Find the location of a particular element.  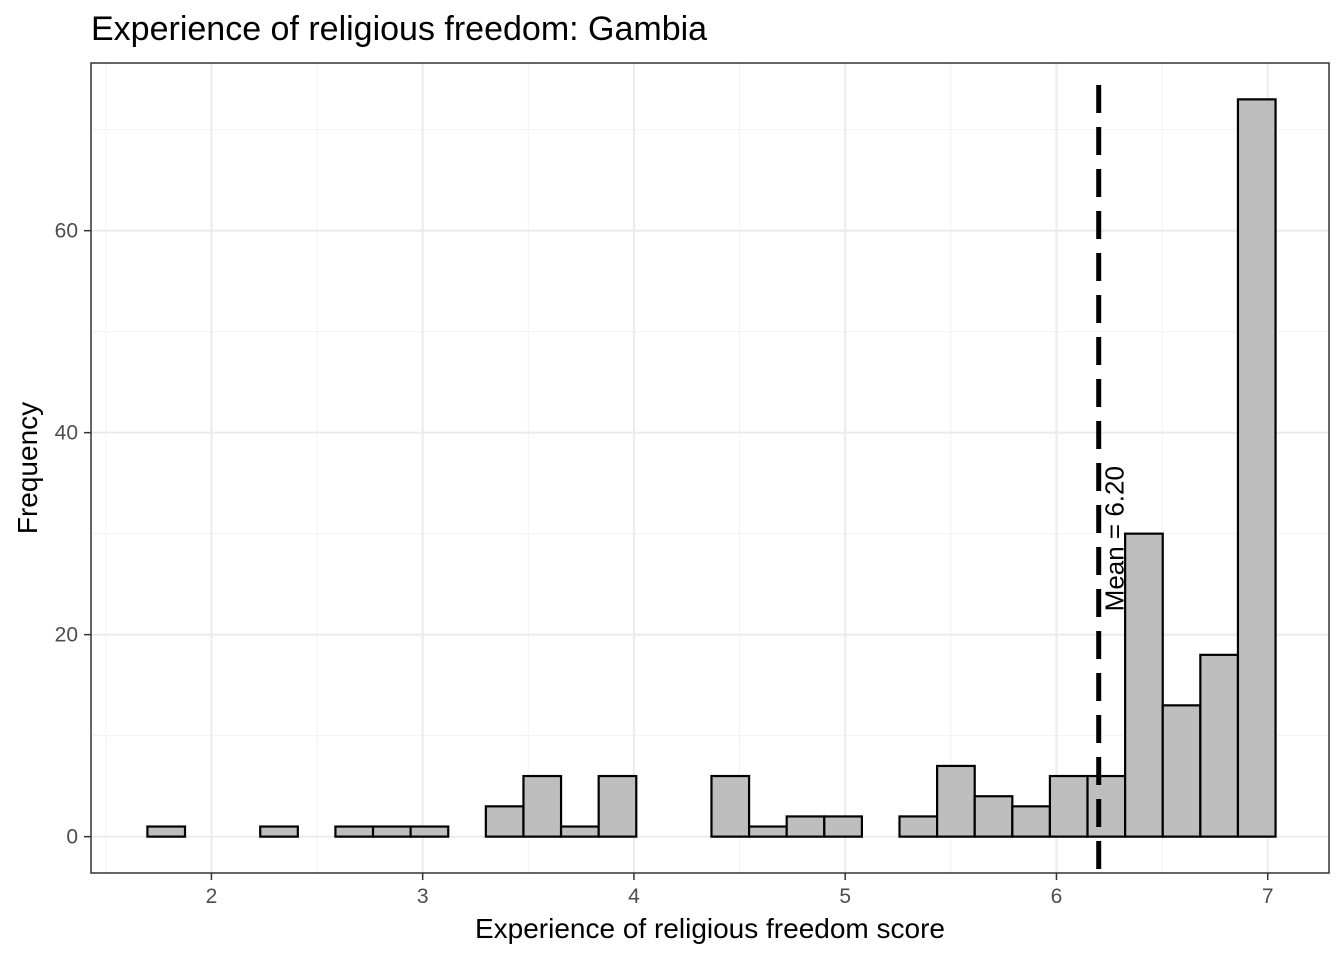

x-tick-label: 3 is located at coordinates (423, 896).